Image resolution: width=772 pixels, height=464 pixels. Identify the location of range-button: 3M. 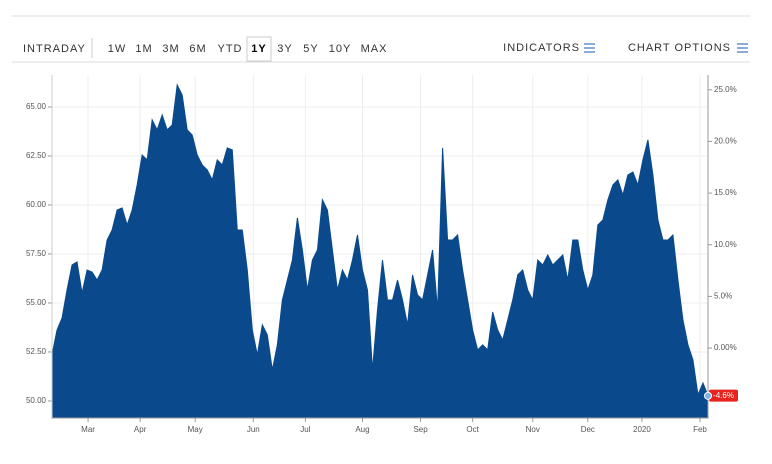
(170, 49).